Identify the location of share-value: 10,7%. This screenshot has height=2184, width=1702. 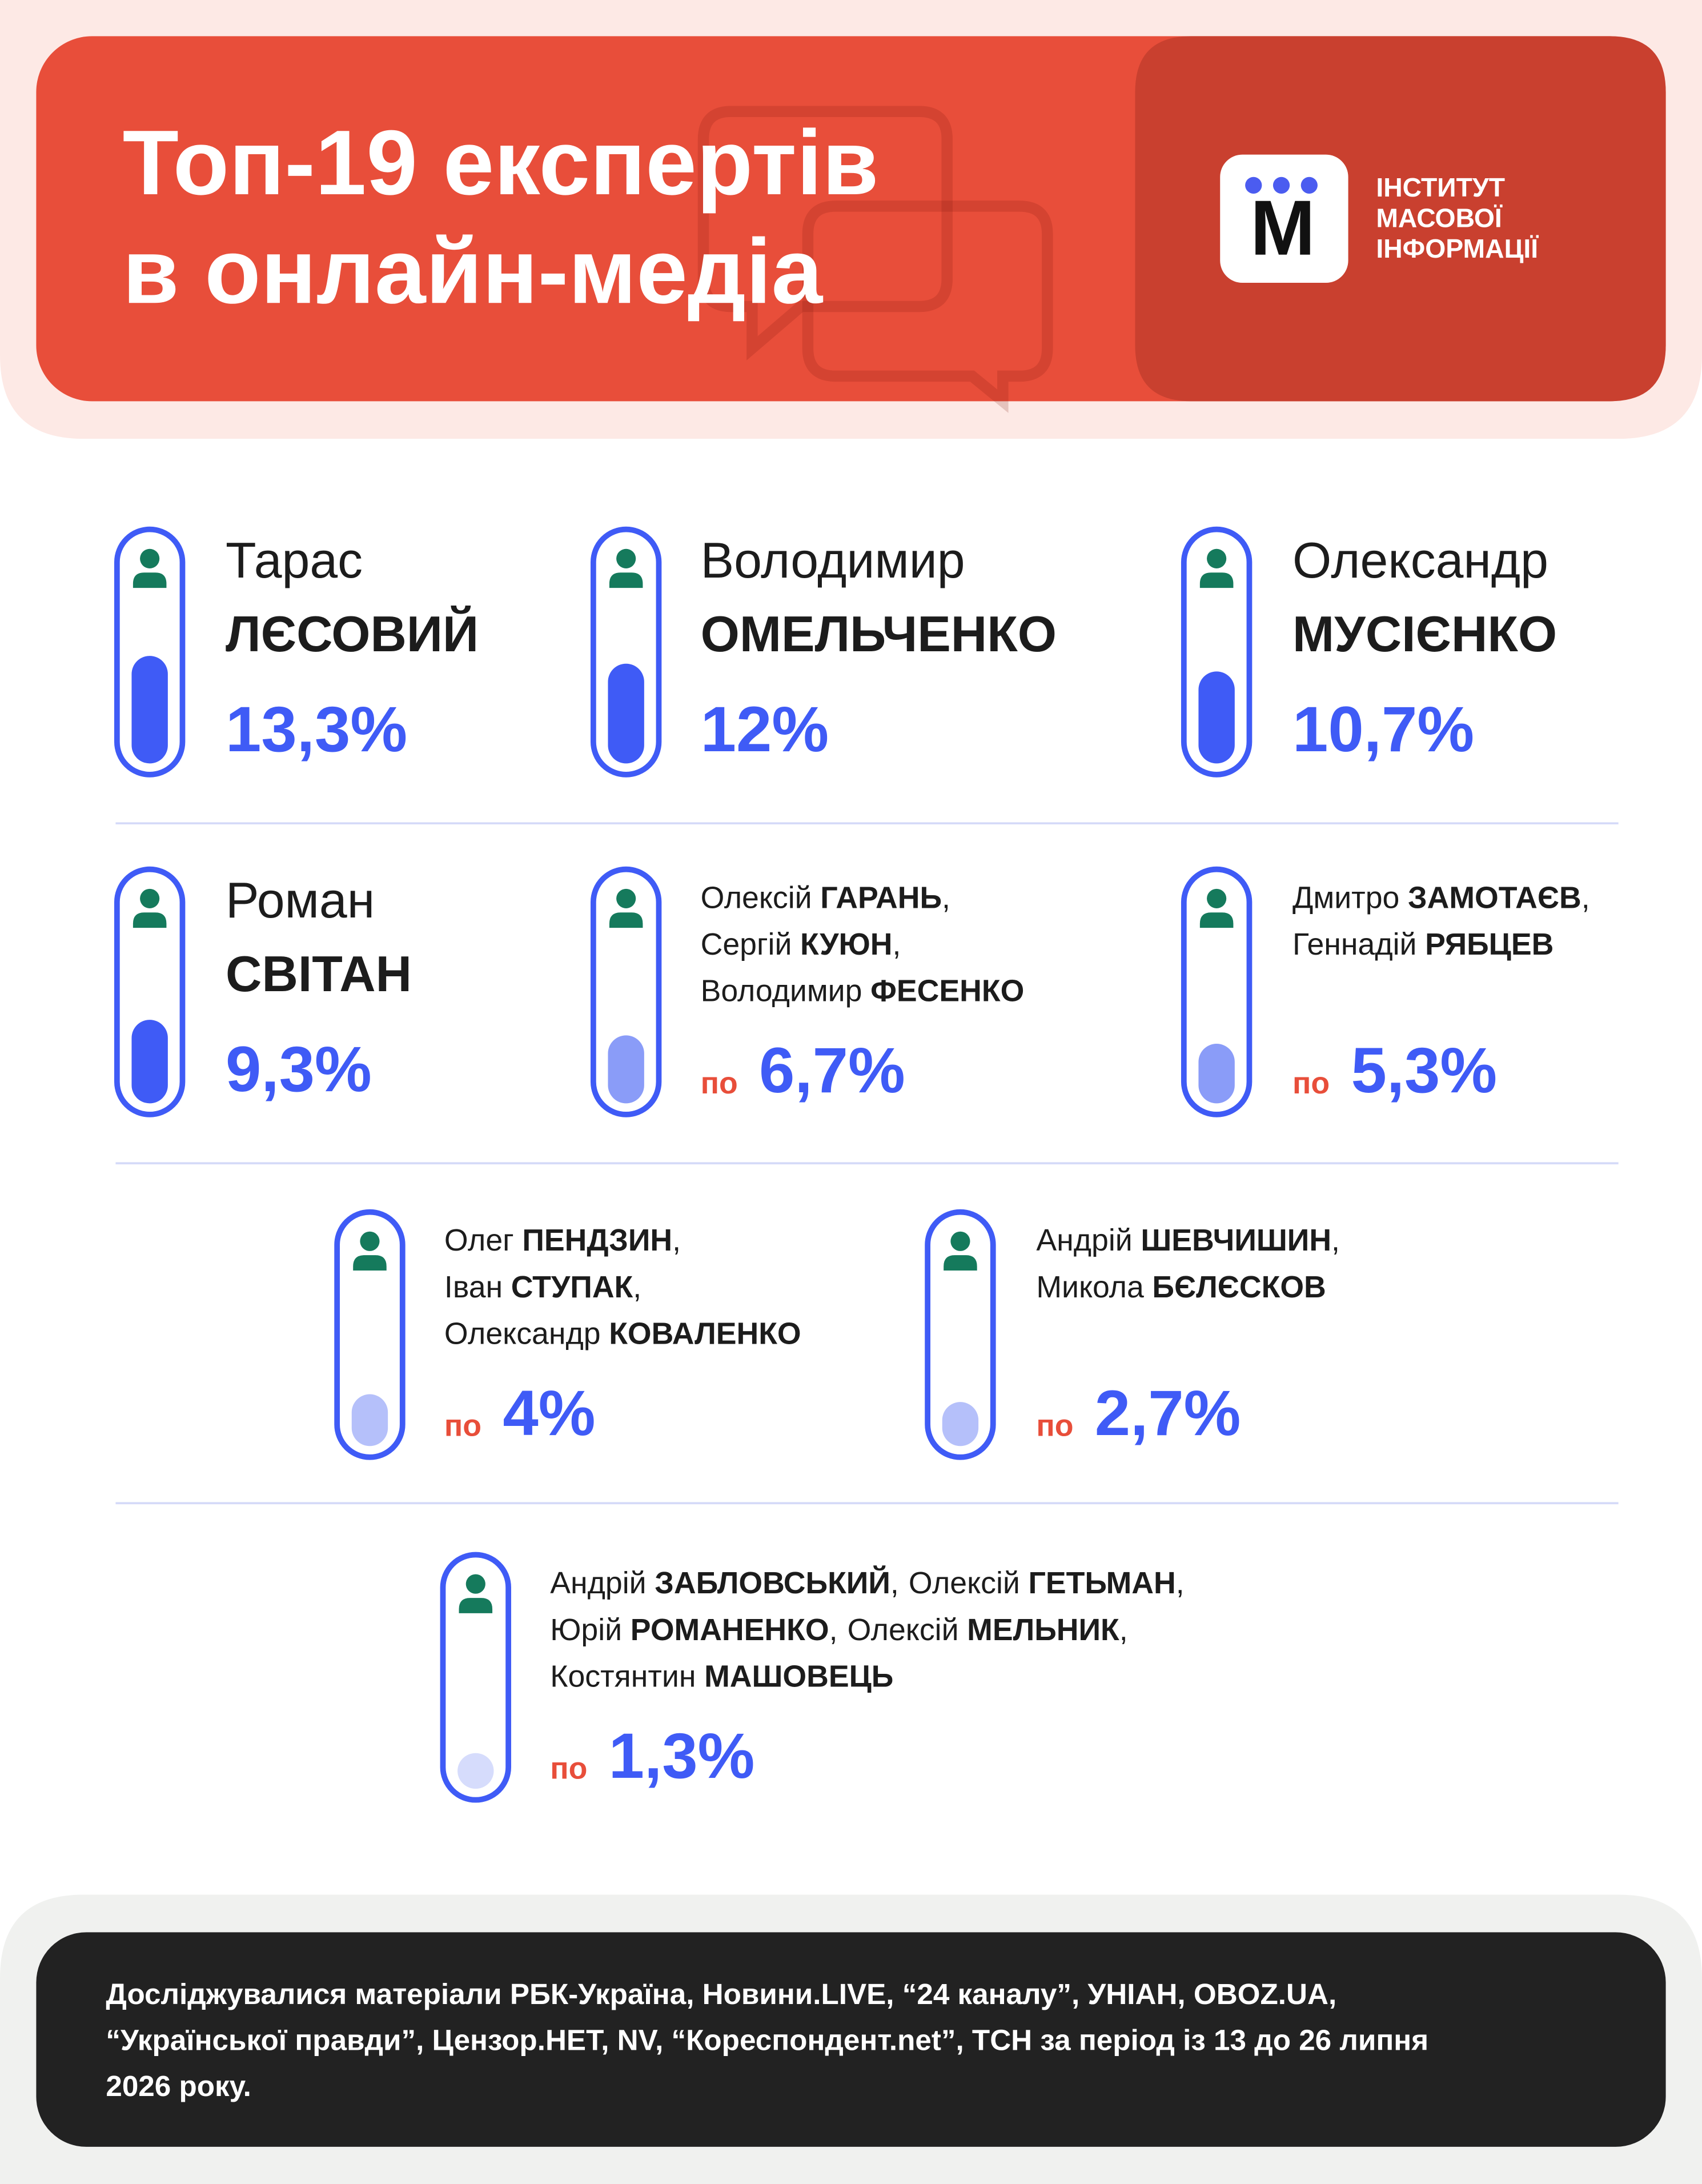
(1383, 729).